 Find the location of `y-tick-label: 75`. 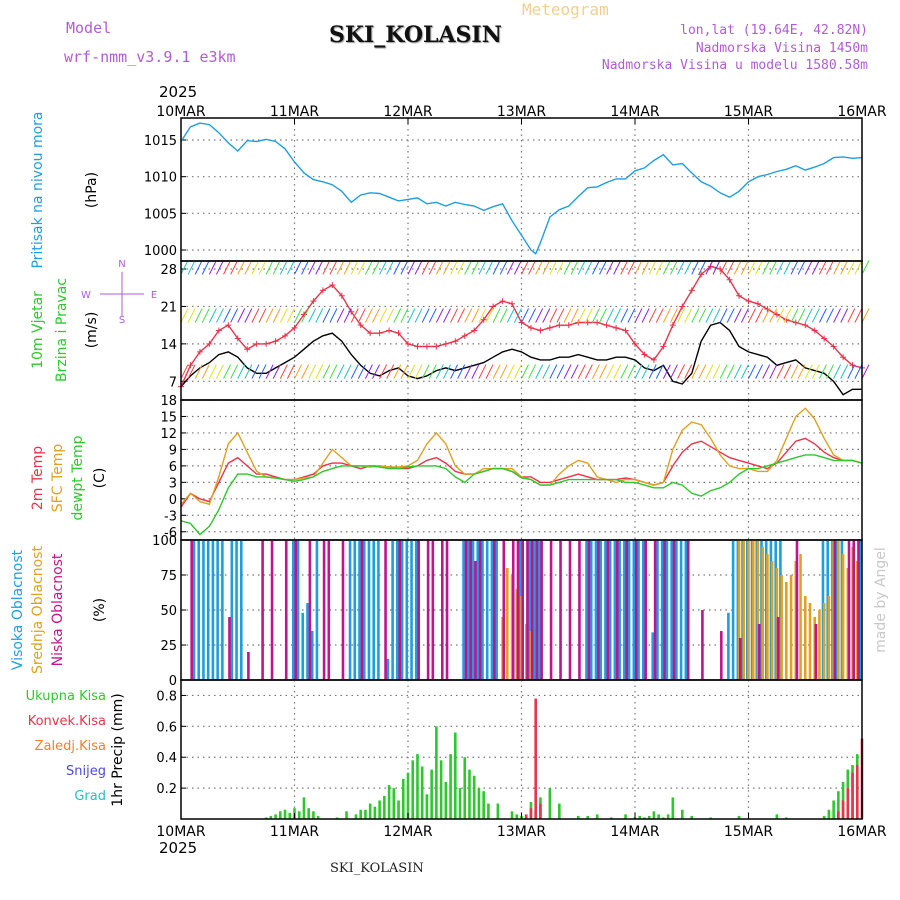

y-tick-label: 75 is located at coordinates (168, 576).